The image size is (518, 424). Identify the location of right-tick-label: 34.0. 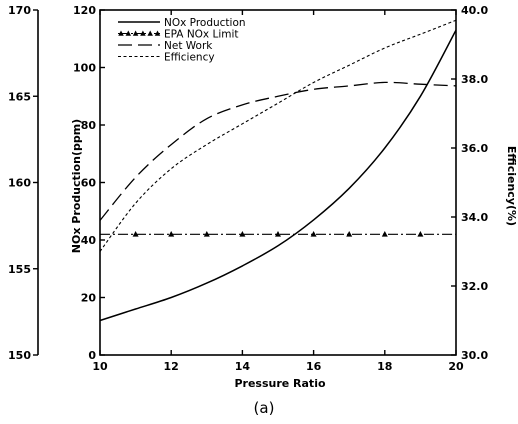
(474, 217).